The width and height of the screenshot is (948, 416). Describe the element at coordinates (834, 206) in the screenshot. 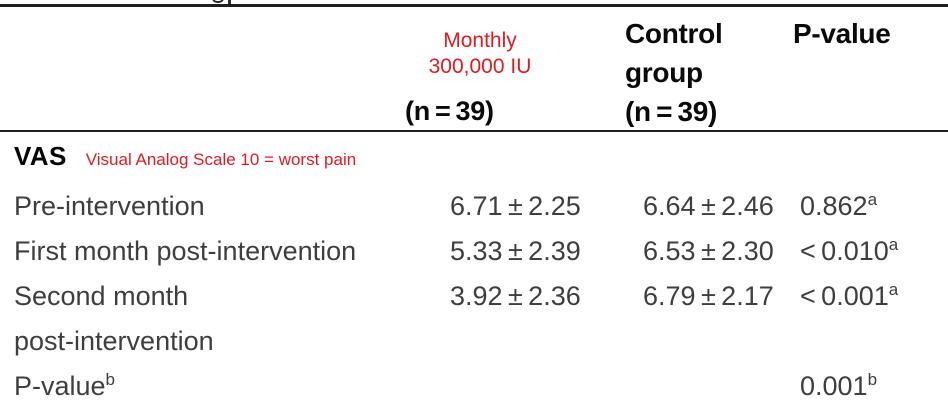

I see `pvalue-text: 0.862` at that location.